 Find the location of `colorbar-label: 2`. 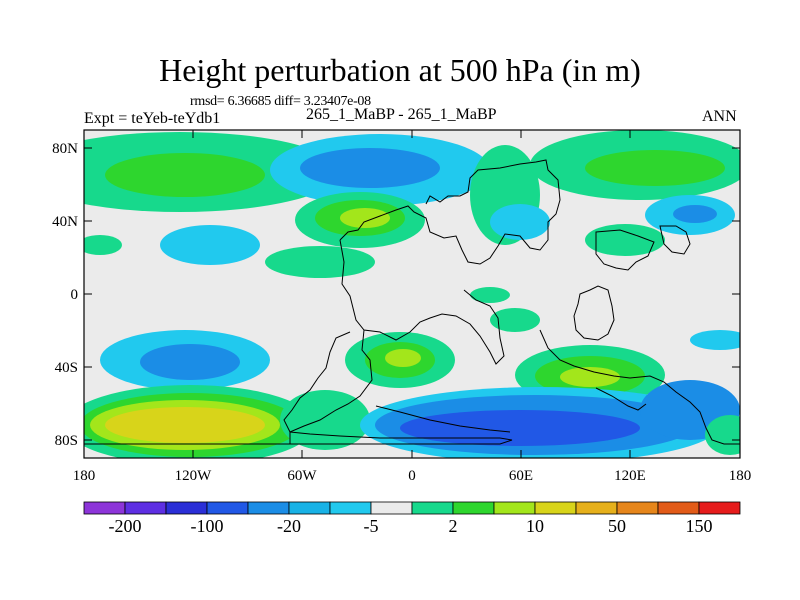

colorbar-label: 2 is located at coordinates (453, 526).